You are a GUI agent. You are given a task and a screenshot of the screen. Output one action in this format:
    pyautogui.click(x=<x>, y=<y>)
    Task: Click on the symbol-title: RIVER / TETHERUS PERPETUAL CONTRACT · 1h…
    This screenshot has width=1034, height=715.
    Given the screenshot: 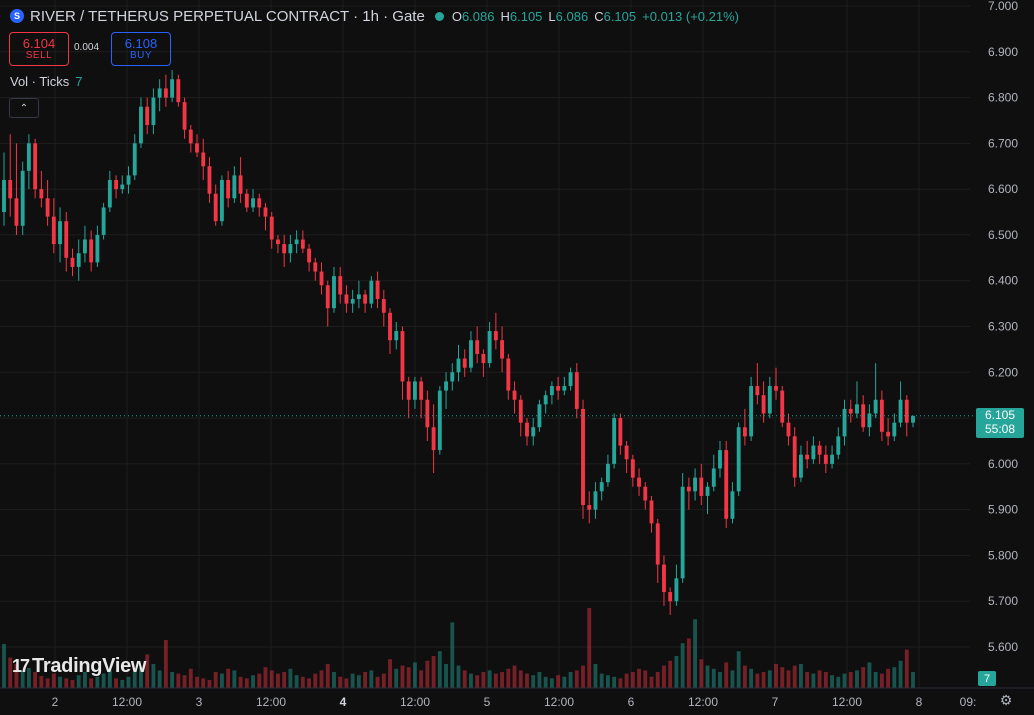 What is the action you would take?
    pyautogui.click(x=227, y=16)
    